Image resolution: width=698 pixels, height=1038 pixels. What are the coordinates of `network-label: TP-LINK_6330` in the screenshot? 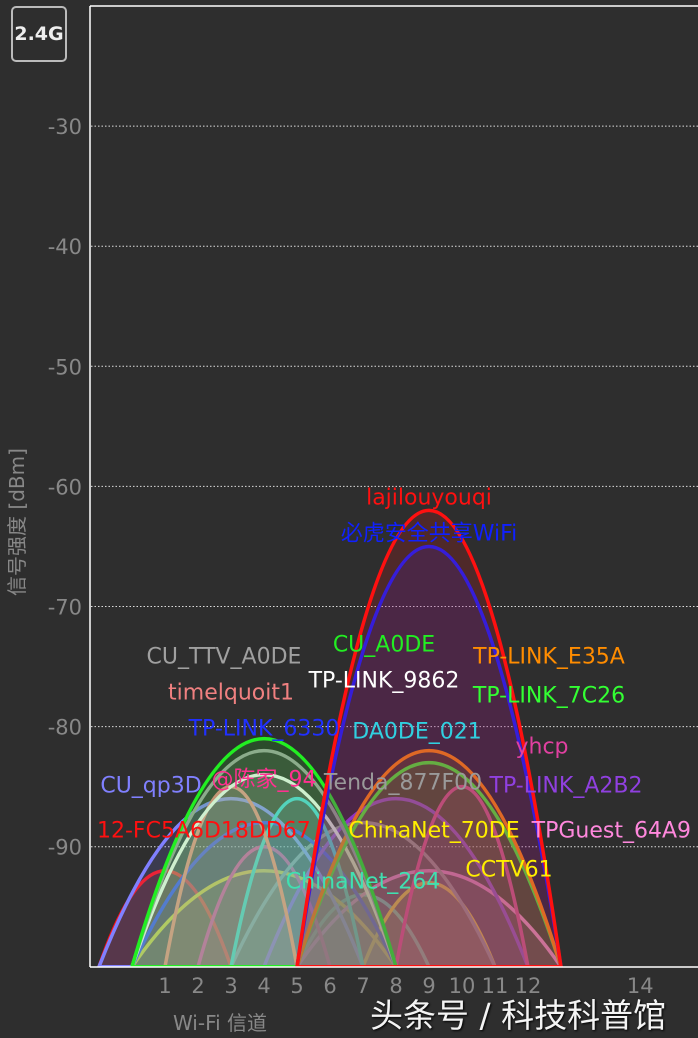 It's located at (264, 729).